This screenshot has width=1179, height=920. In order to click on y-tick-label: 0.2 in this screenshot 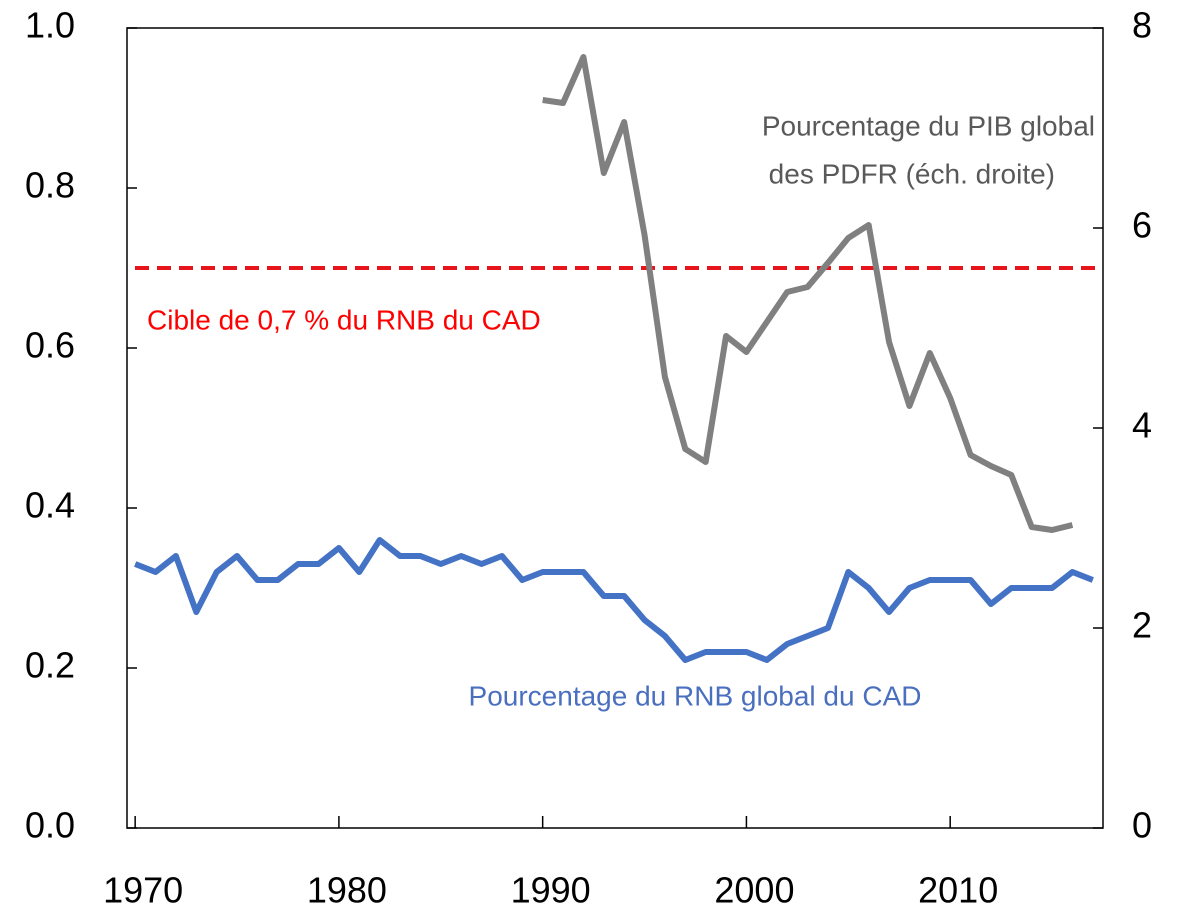, I will do `click(50, 665)`.